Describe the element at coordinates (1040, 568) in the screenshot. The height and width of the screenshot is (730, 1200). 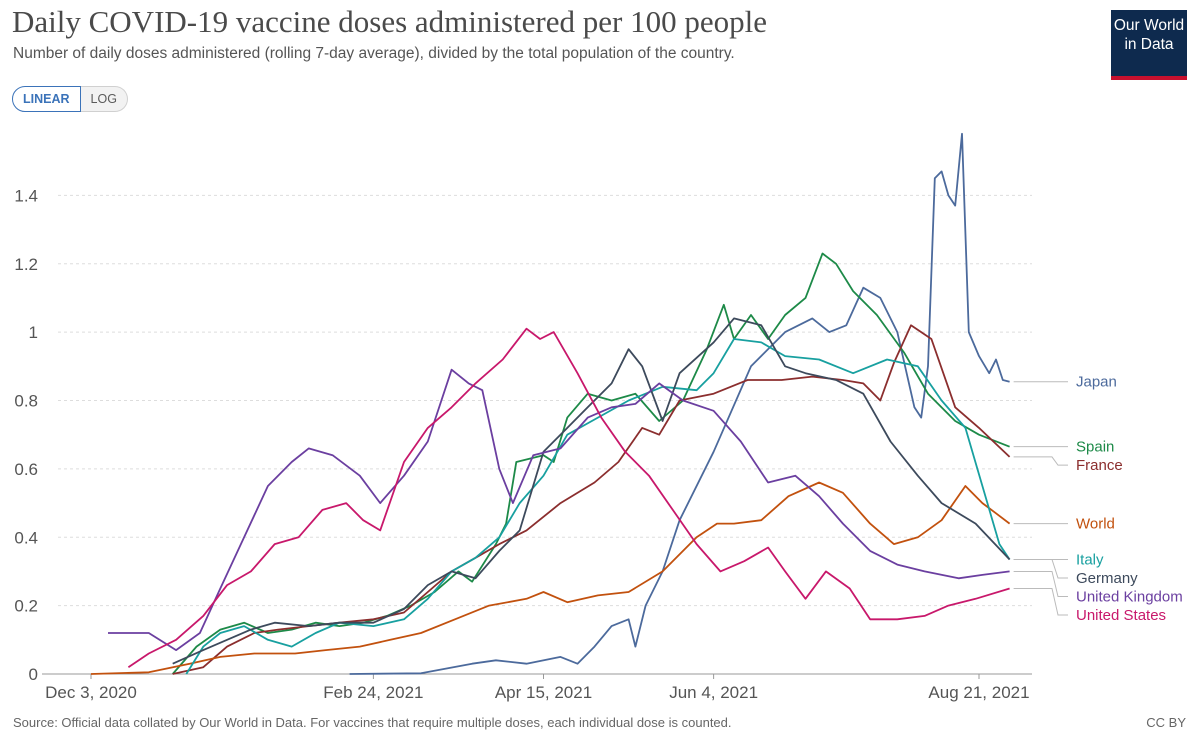
I see `label-connector-germany` at that location.